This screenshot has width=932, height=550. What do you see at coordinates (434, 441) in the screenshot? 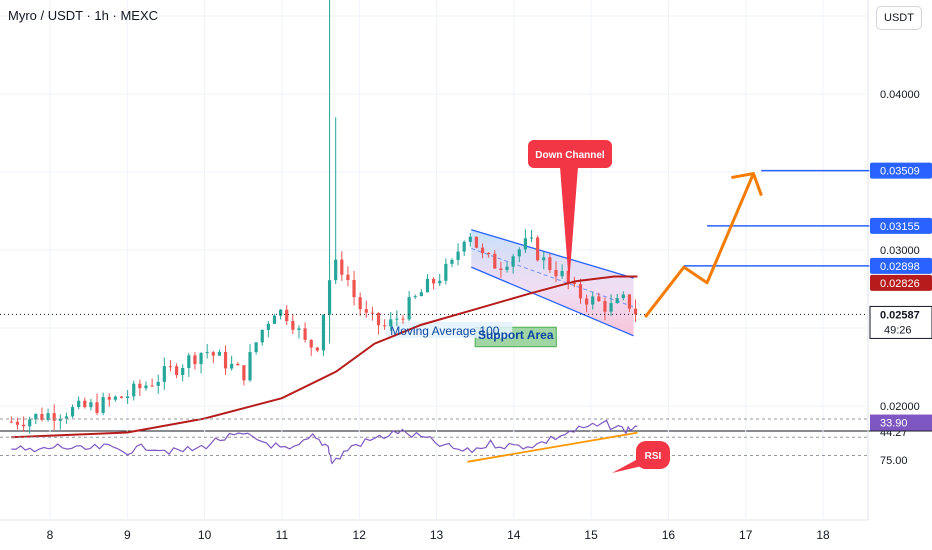
I see `rsi-pane` at bounding box center [434, 441].